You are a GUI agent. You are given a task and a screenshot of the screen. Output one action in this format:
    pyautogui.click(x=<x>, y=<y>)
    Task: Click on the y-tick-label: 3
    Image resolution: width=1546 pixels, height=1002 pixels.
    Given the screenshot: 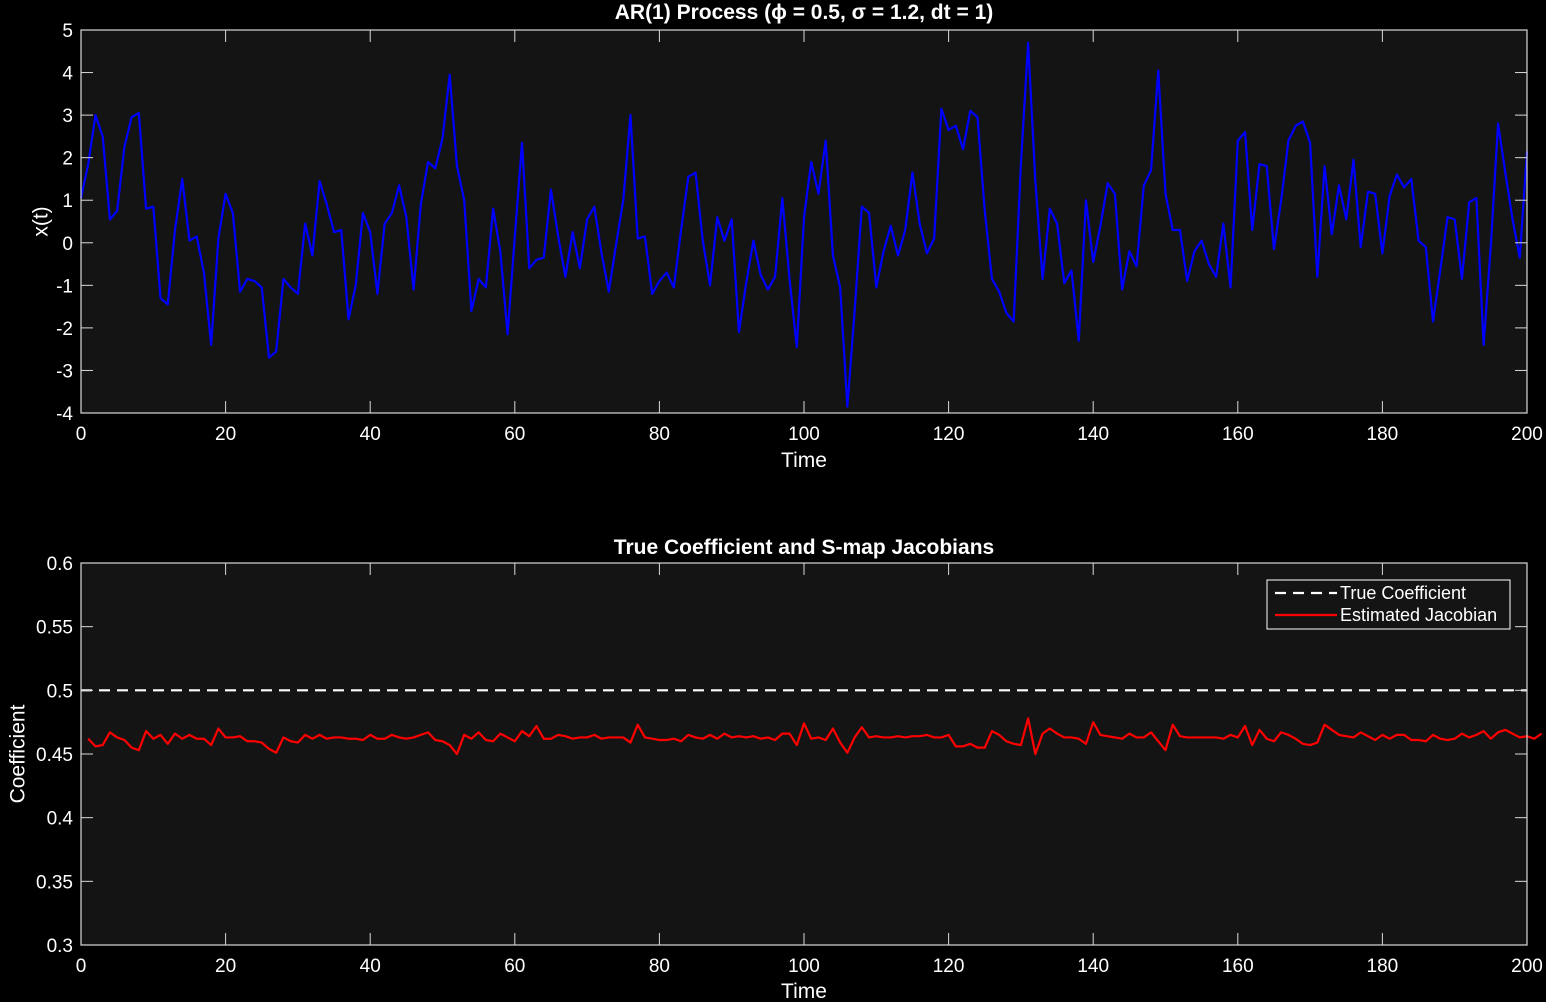 What is the action you would take?
    pyautogui.click(x=67, y=116)
    